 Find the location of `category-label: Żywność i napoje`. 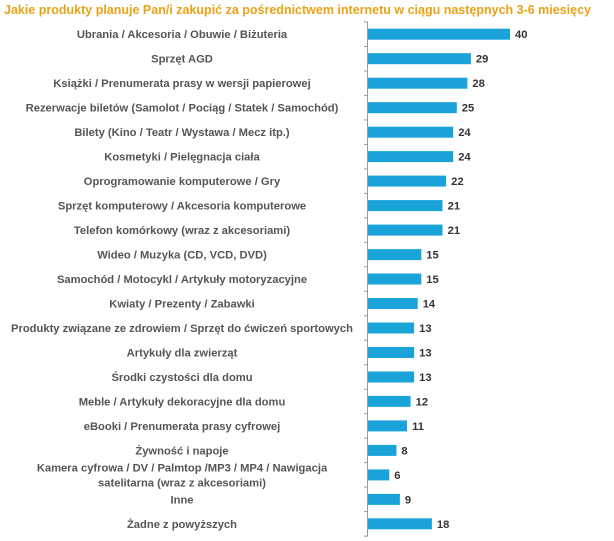

category-label: Żywność i napoje is located at coordinates (181, 450).